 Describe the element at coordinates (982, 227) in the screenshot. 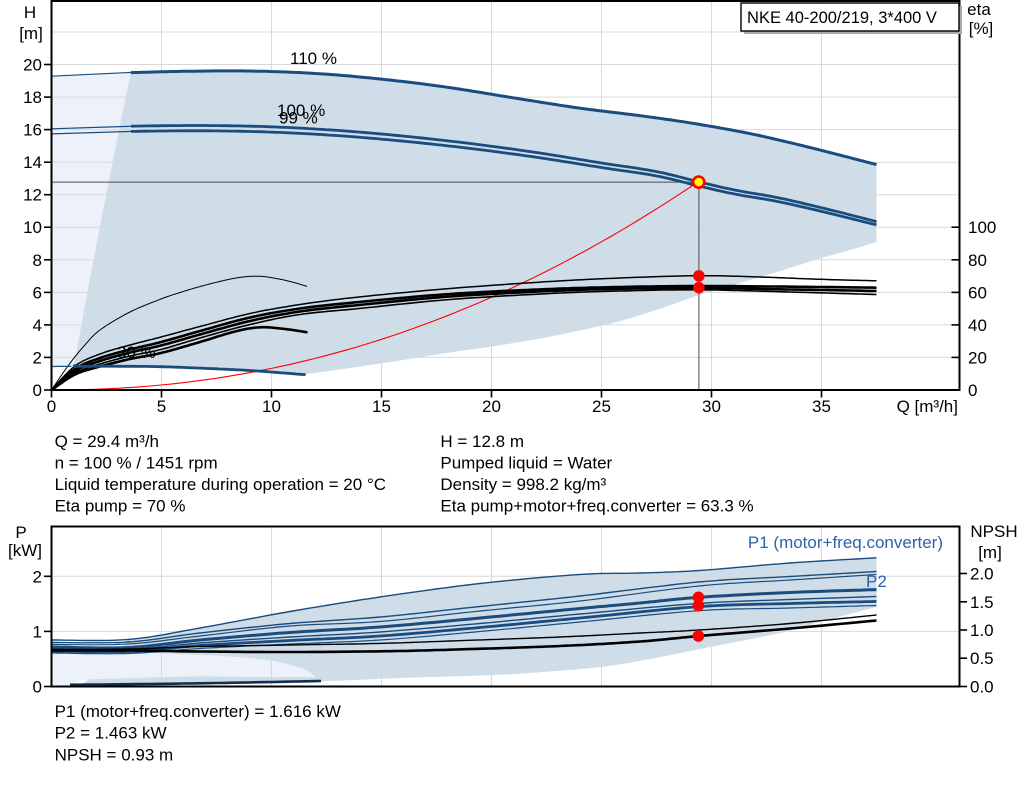

I see `svg-text: 100` at that location.